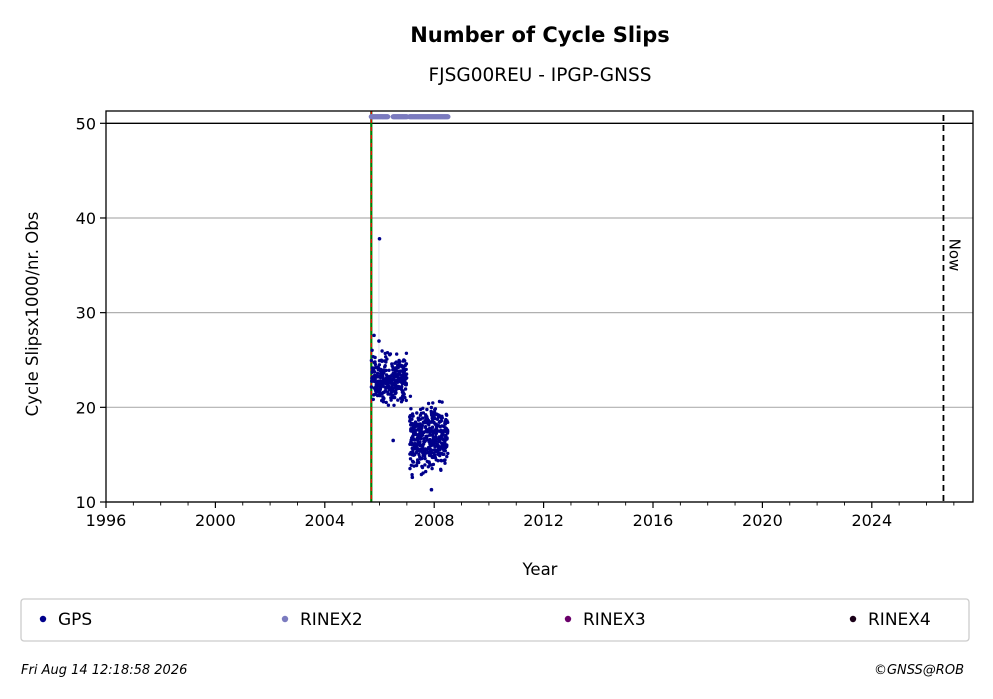  Describe the element at coordinates (86, 123) in the screenshot. I see `y-tick-label: 50` at that location.